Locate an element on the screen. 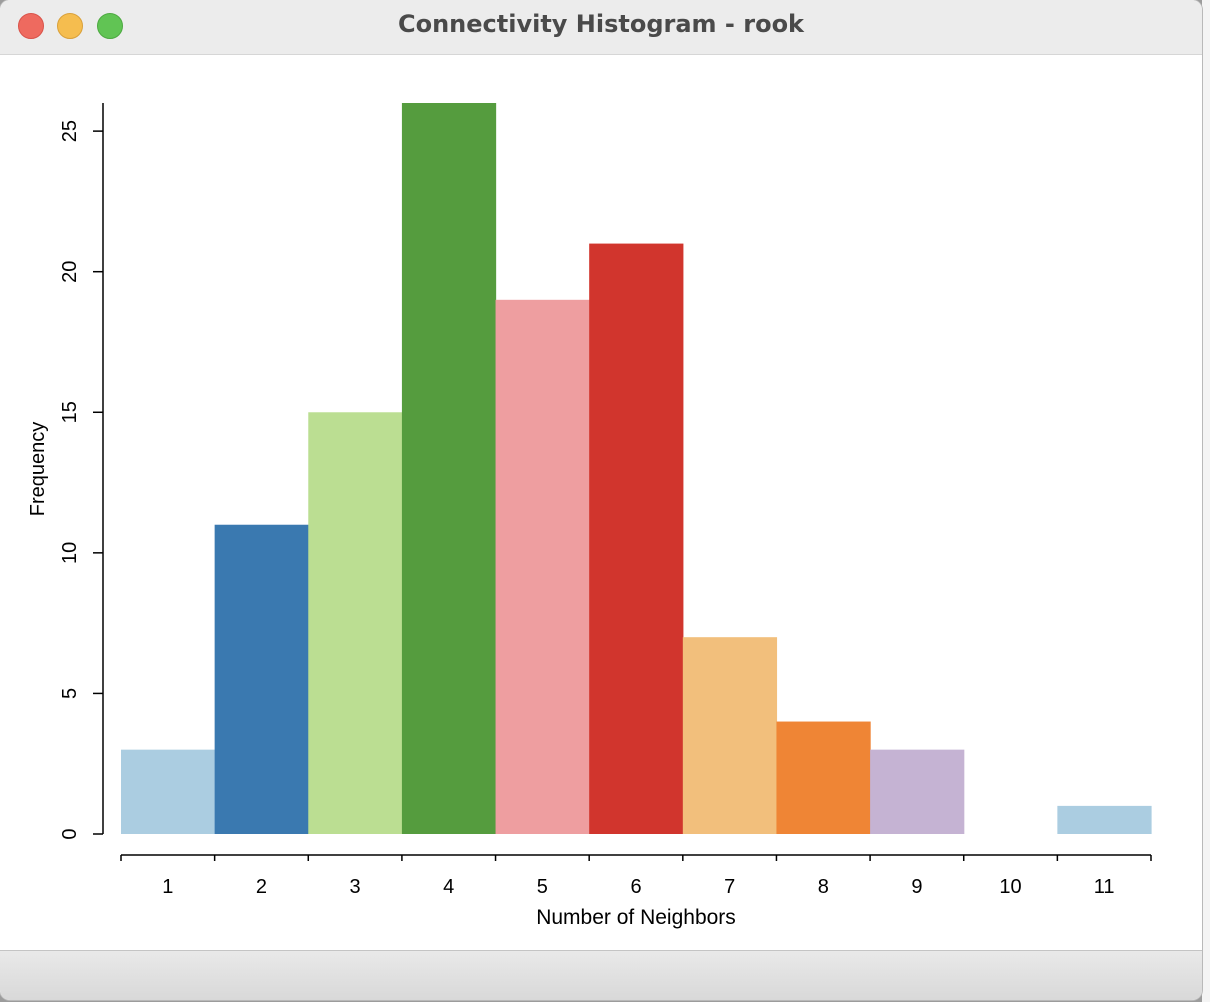 The height and width of the screenshot is (1002, 1210). x-axis: 1 2 3 4 5 6 7 8 9 10 11 is located at coordinates (636, 876).